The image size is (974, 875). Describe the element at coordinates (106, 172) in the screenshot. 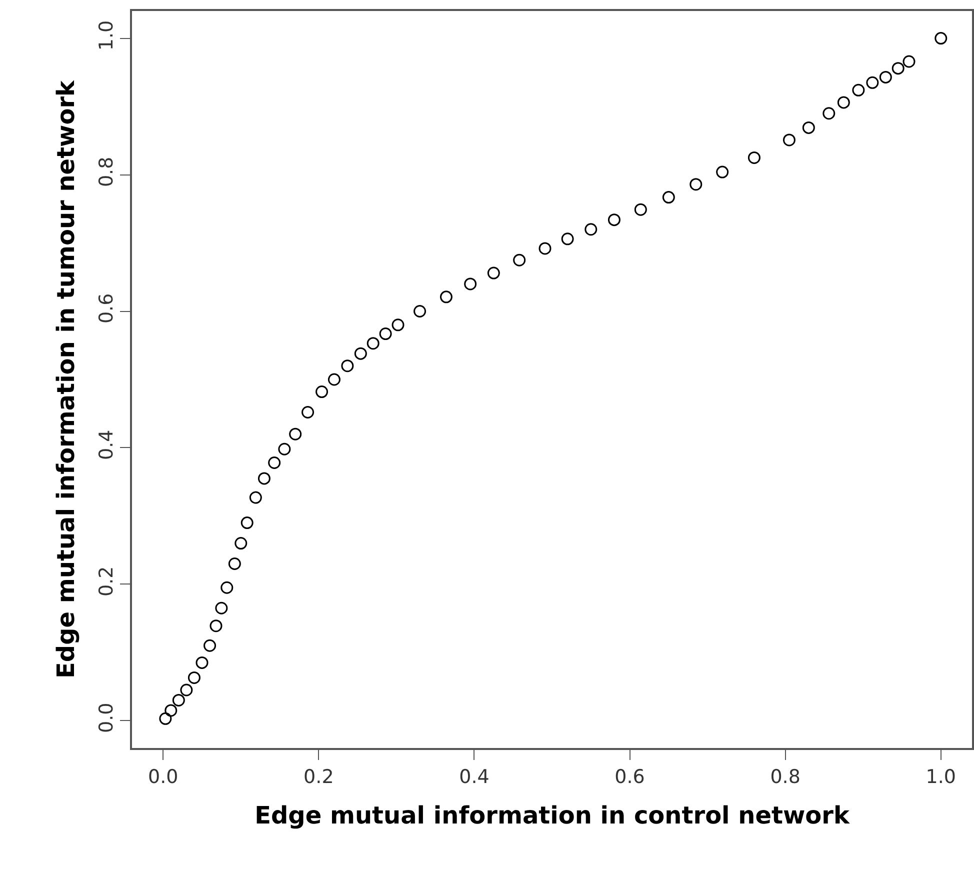

I see `y-tick-label: 0.8` at that location.